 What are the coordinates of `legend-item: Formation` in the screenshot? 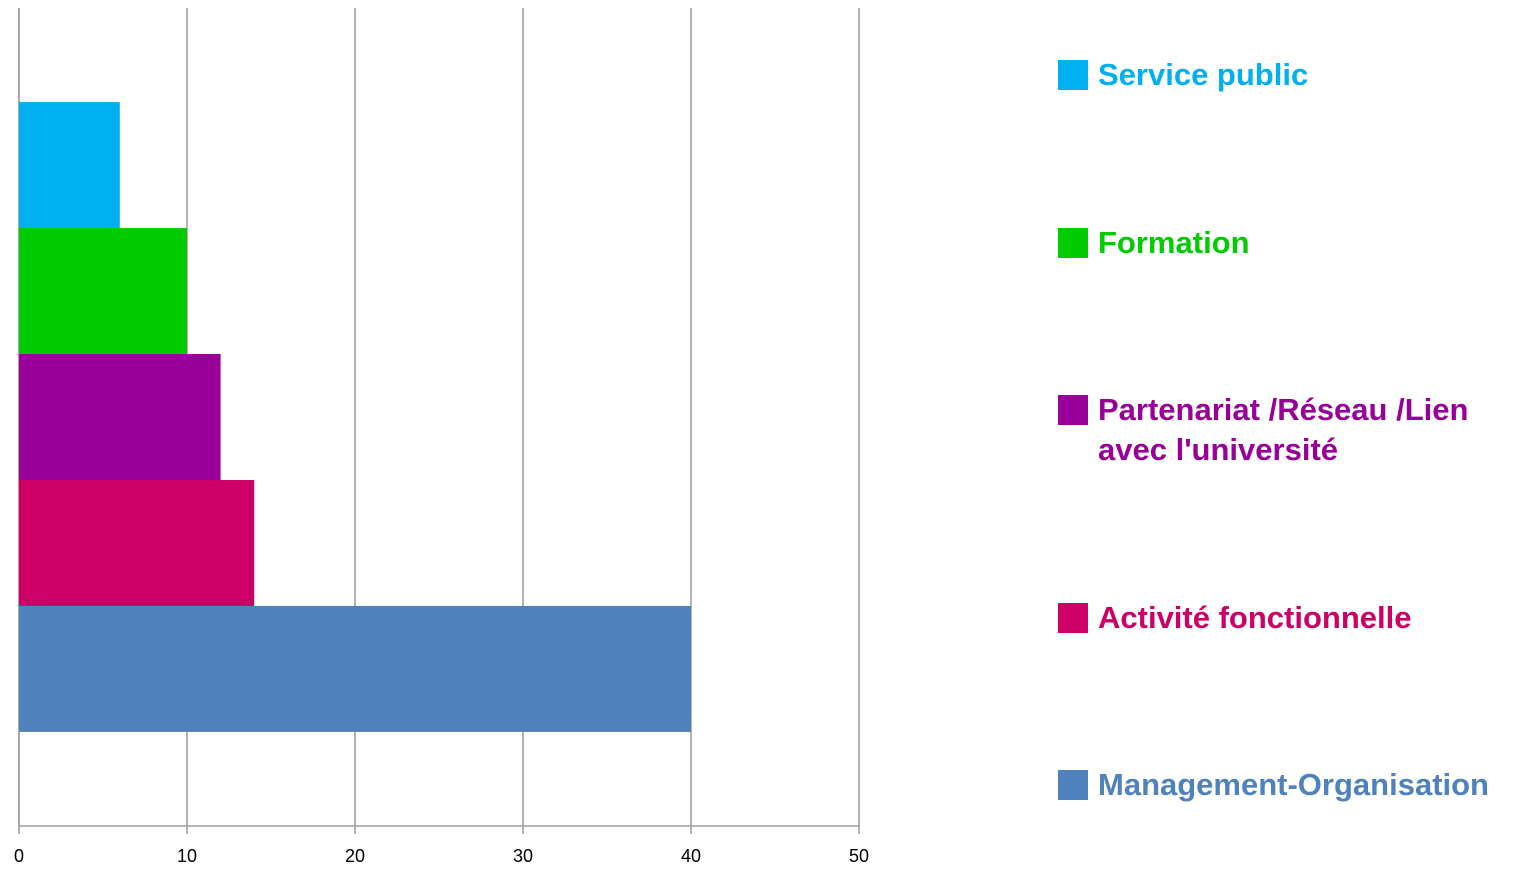 It's located at (1297, 243).